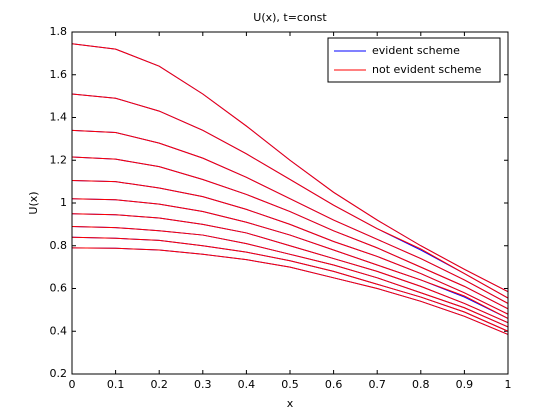 Image resolution: width=560 pixels, height=420 pixels. Describe the element at coordinates (203, 384) in the screenshot. I see `x-tick-label: 0.3` at that location.